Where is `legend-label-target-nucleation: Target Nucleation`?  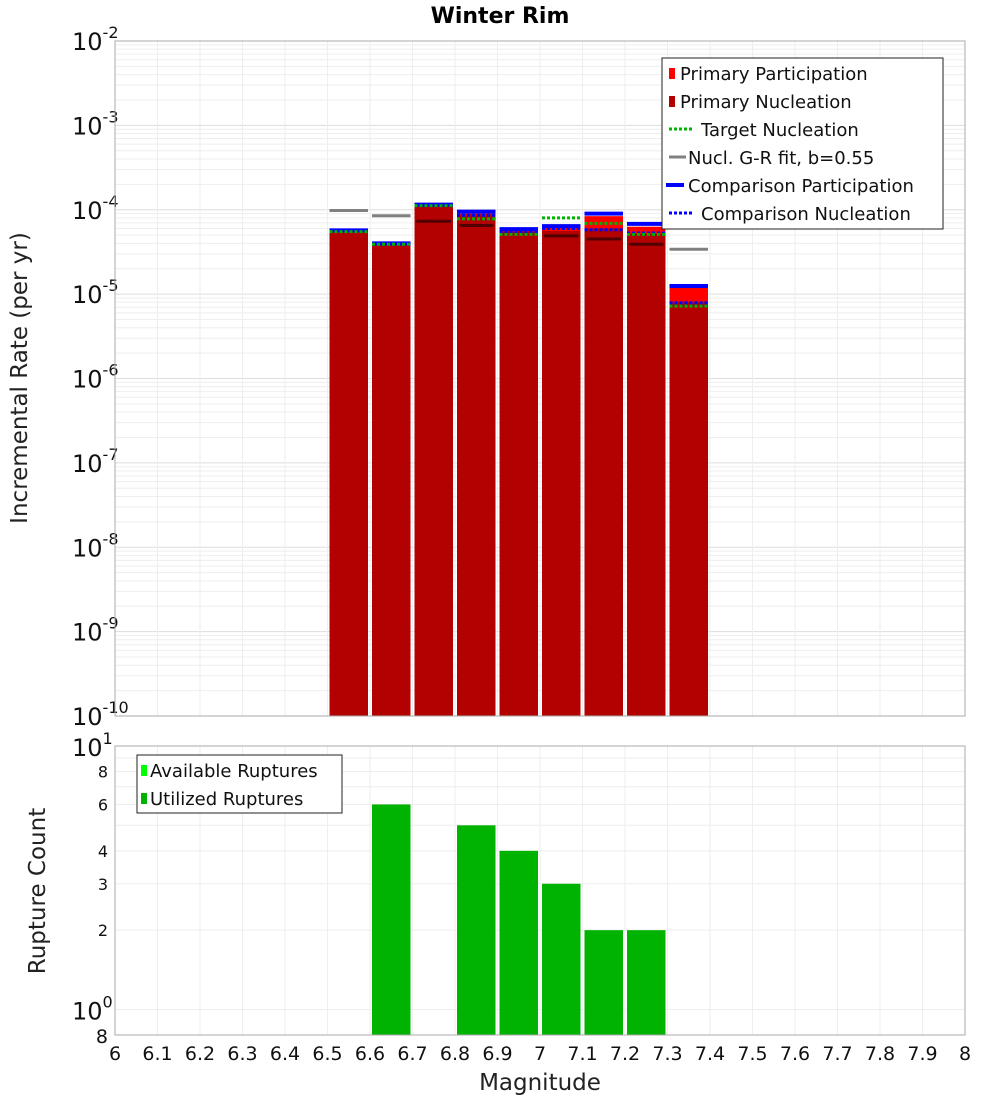
legend-label-target-nucleation: Target Nucleation is located at coordinates (779, 130).